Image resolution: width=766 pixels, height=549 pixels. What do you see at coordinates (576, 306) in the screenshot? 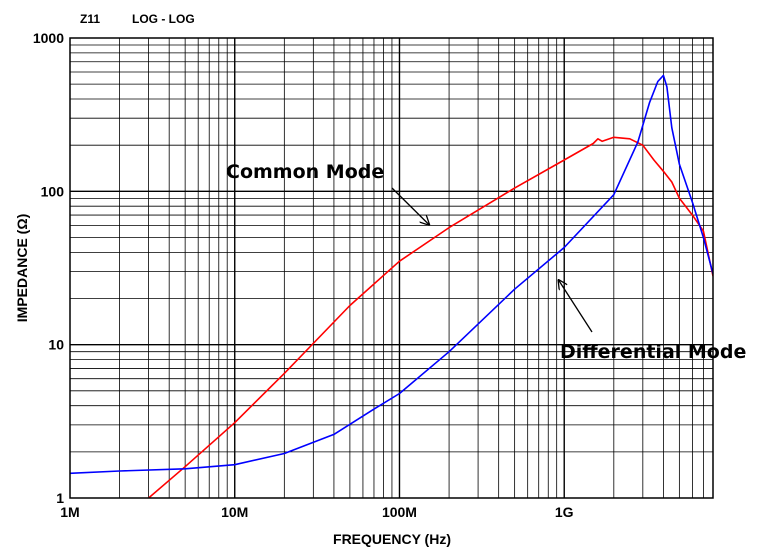
I see `differential-mode-arrow` at bounding box center [576, 306].